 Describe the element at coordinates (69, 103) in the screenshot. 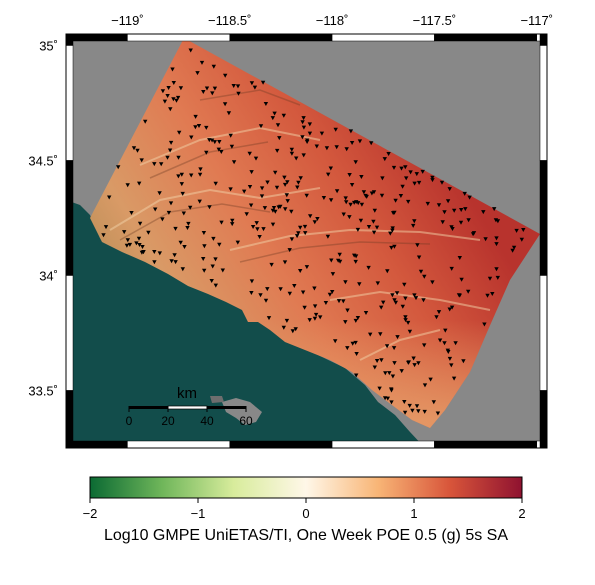

I see `frame-segment-left` at that location.